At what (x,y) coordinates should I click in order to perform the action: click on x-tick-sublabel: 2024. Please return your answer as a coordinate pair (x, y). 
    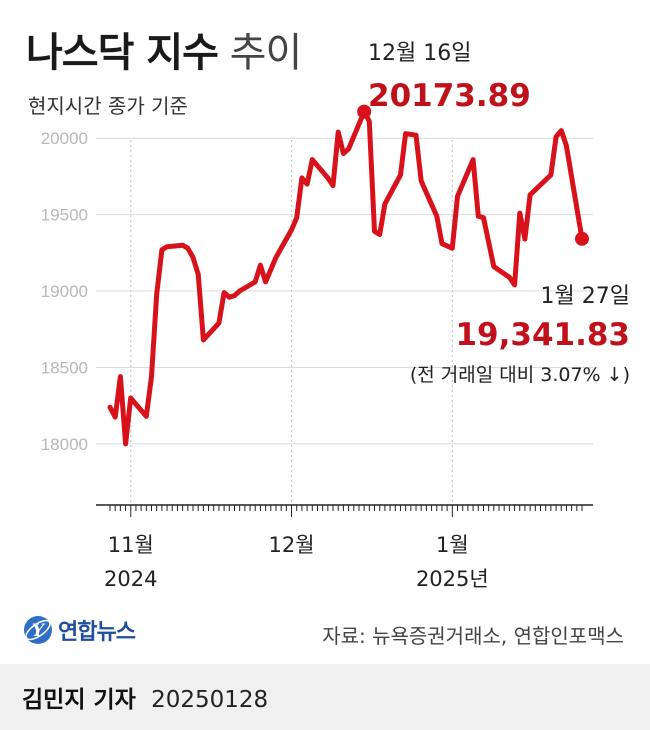
    Looking at the image, I should click on (130, 579).